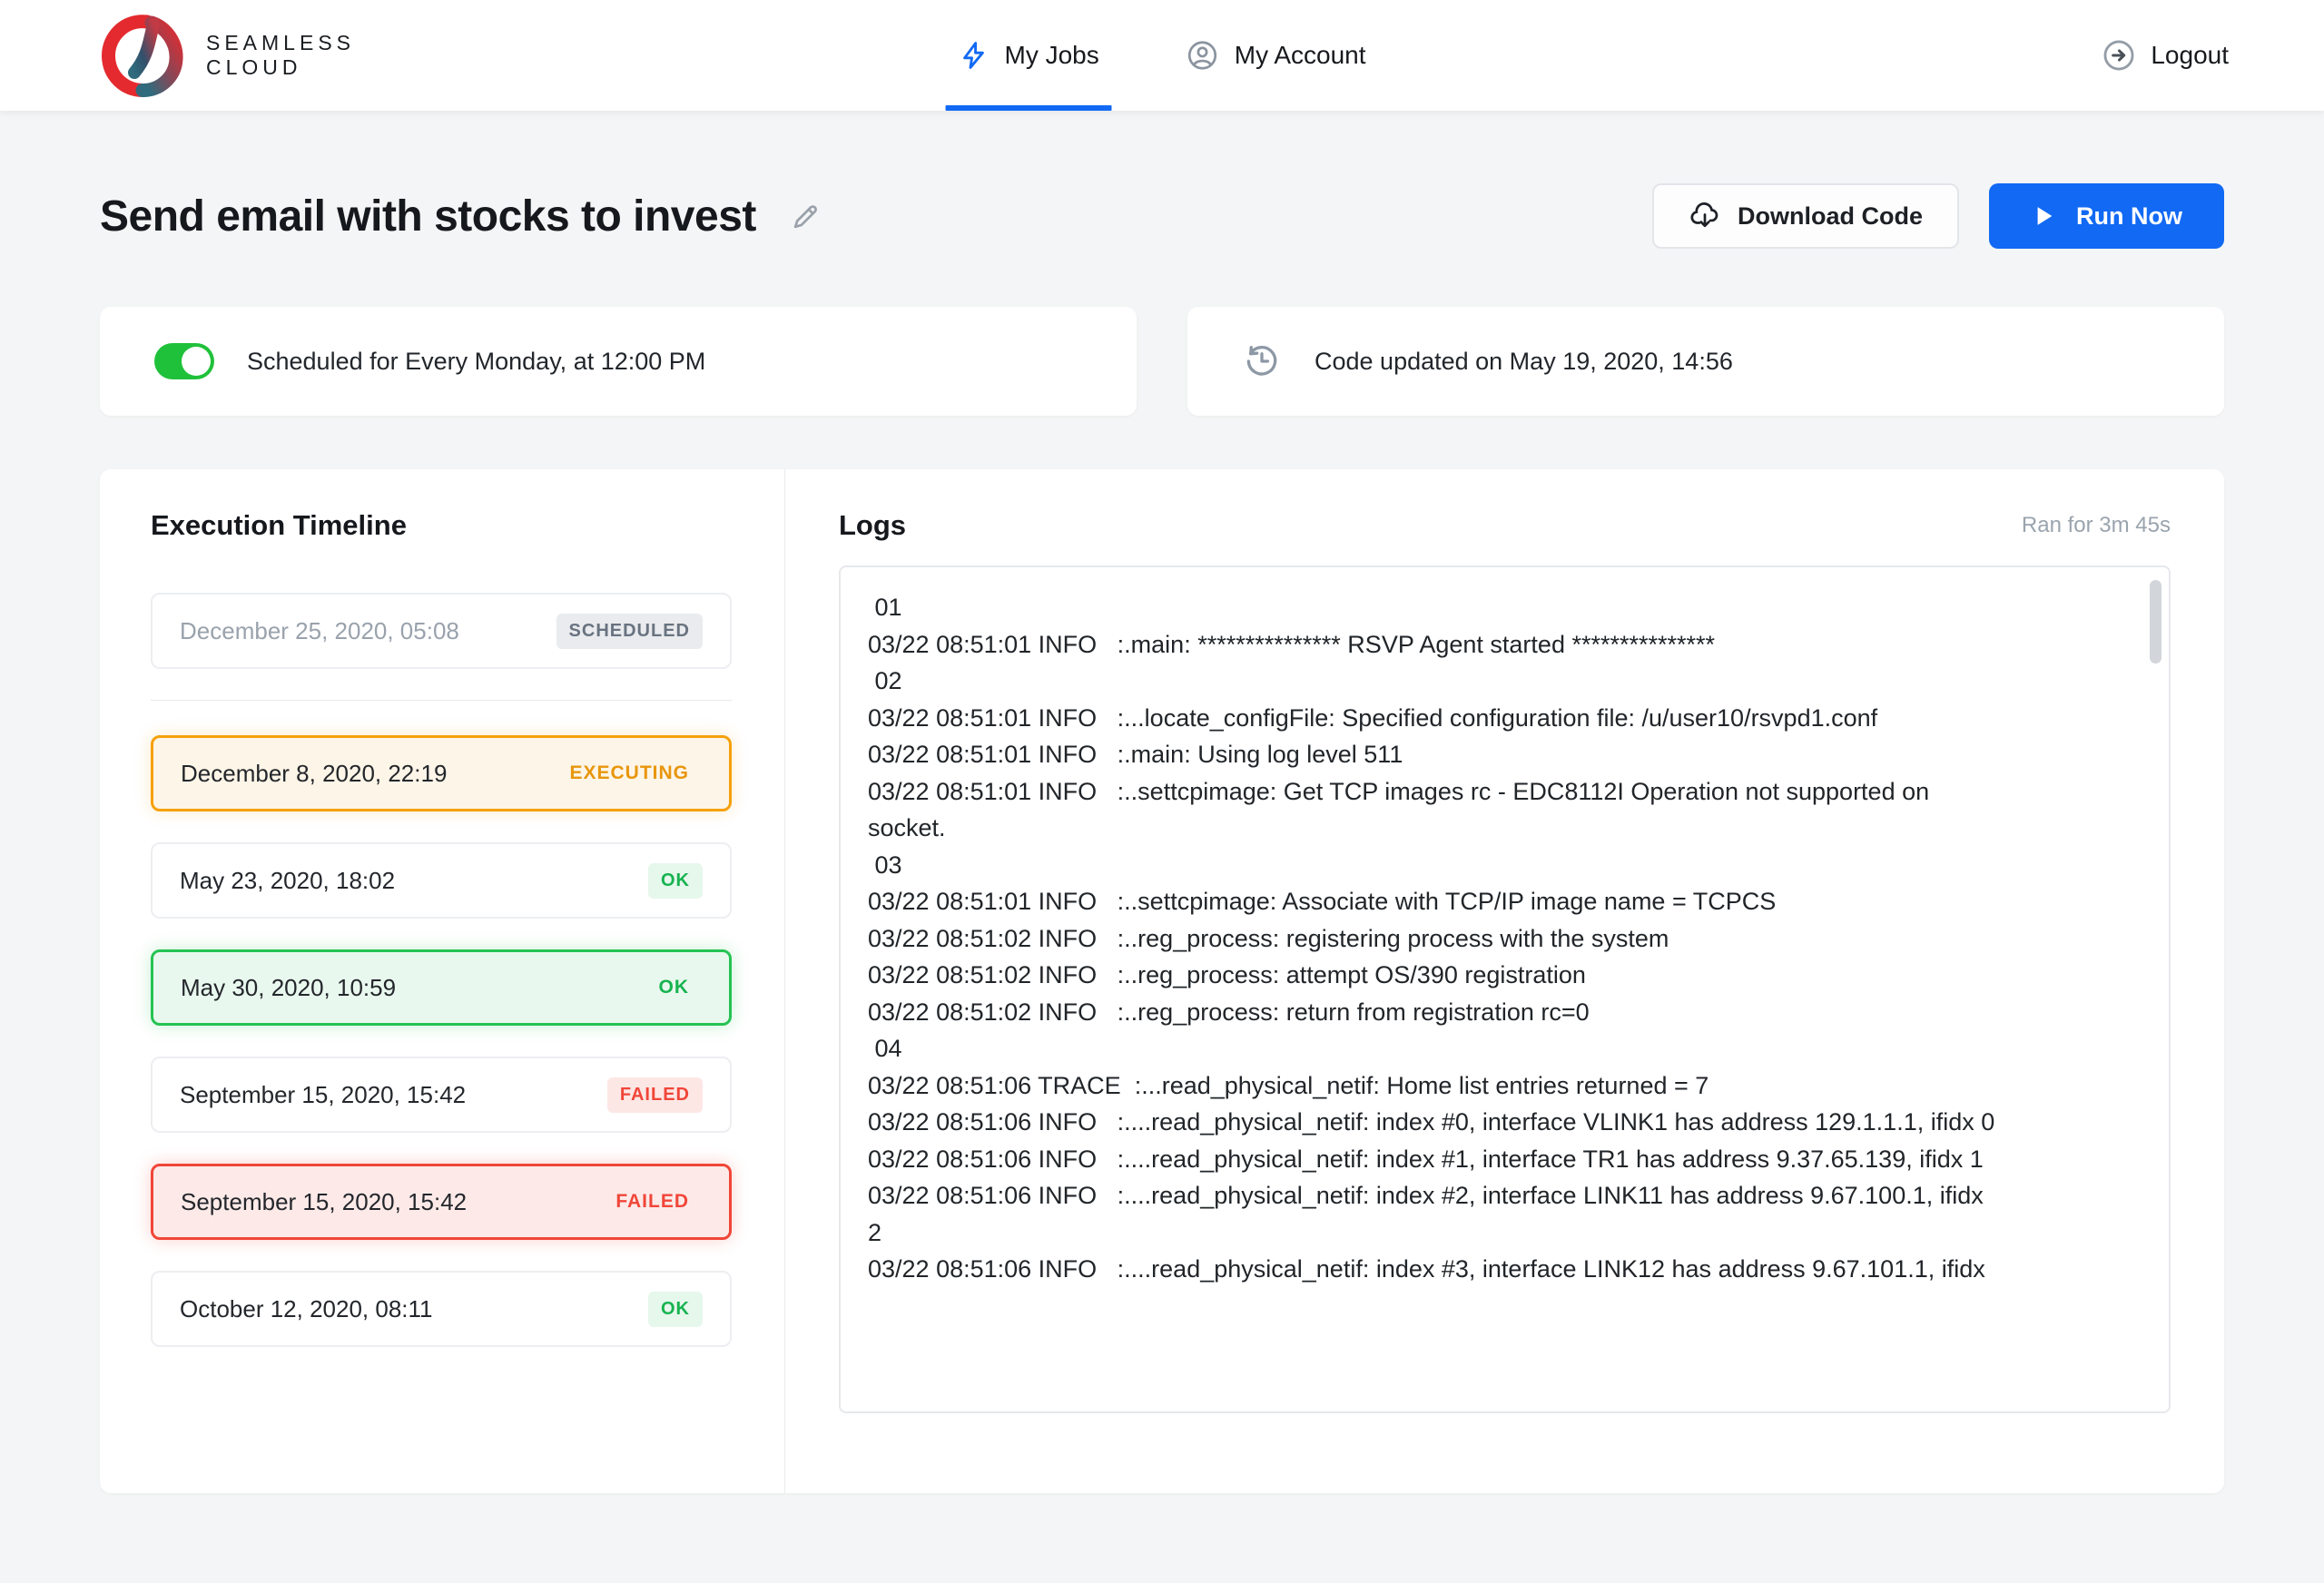 The height and width of the screenshot is (1583, 2324). I want to click on title-actions: Download Code Run Now, so click(1938, 216).